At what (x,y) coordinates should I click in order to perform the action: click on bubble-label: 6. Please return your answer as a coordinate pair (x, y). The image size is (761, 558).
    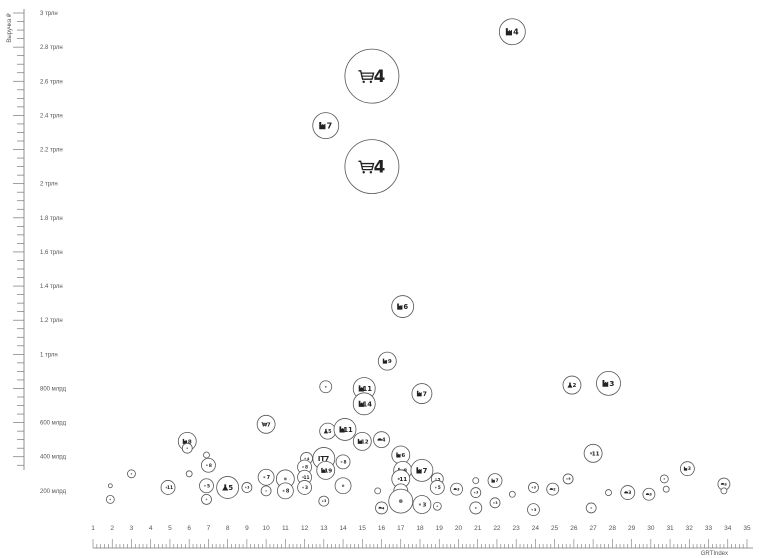
    Looking at the image, I should click on (403, 456).